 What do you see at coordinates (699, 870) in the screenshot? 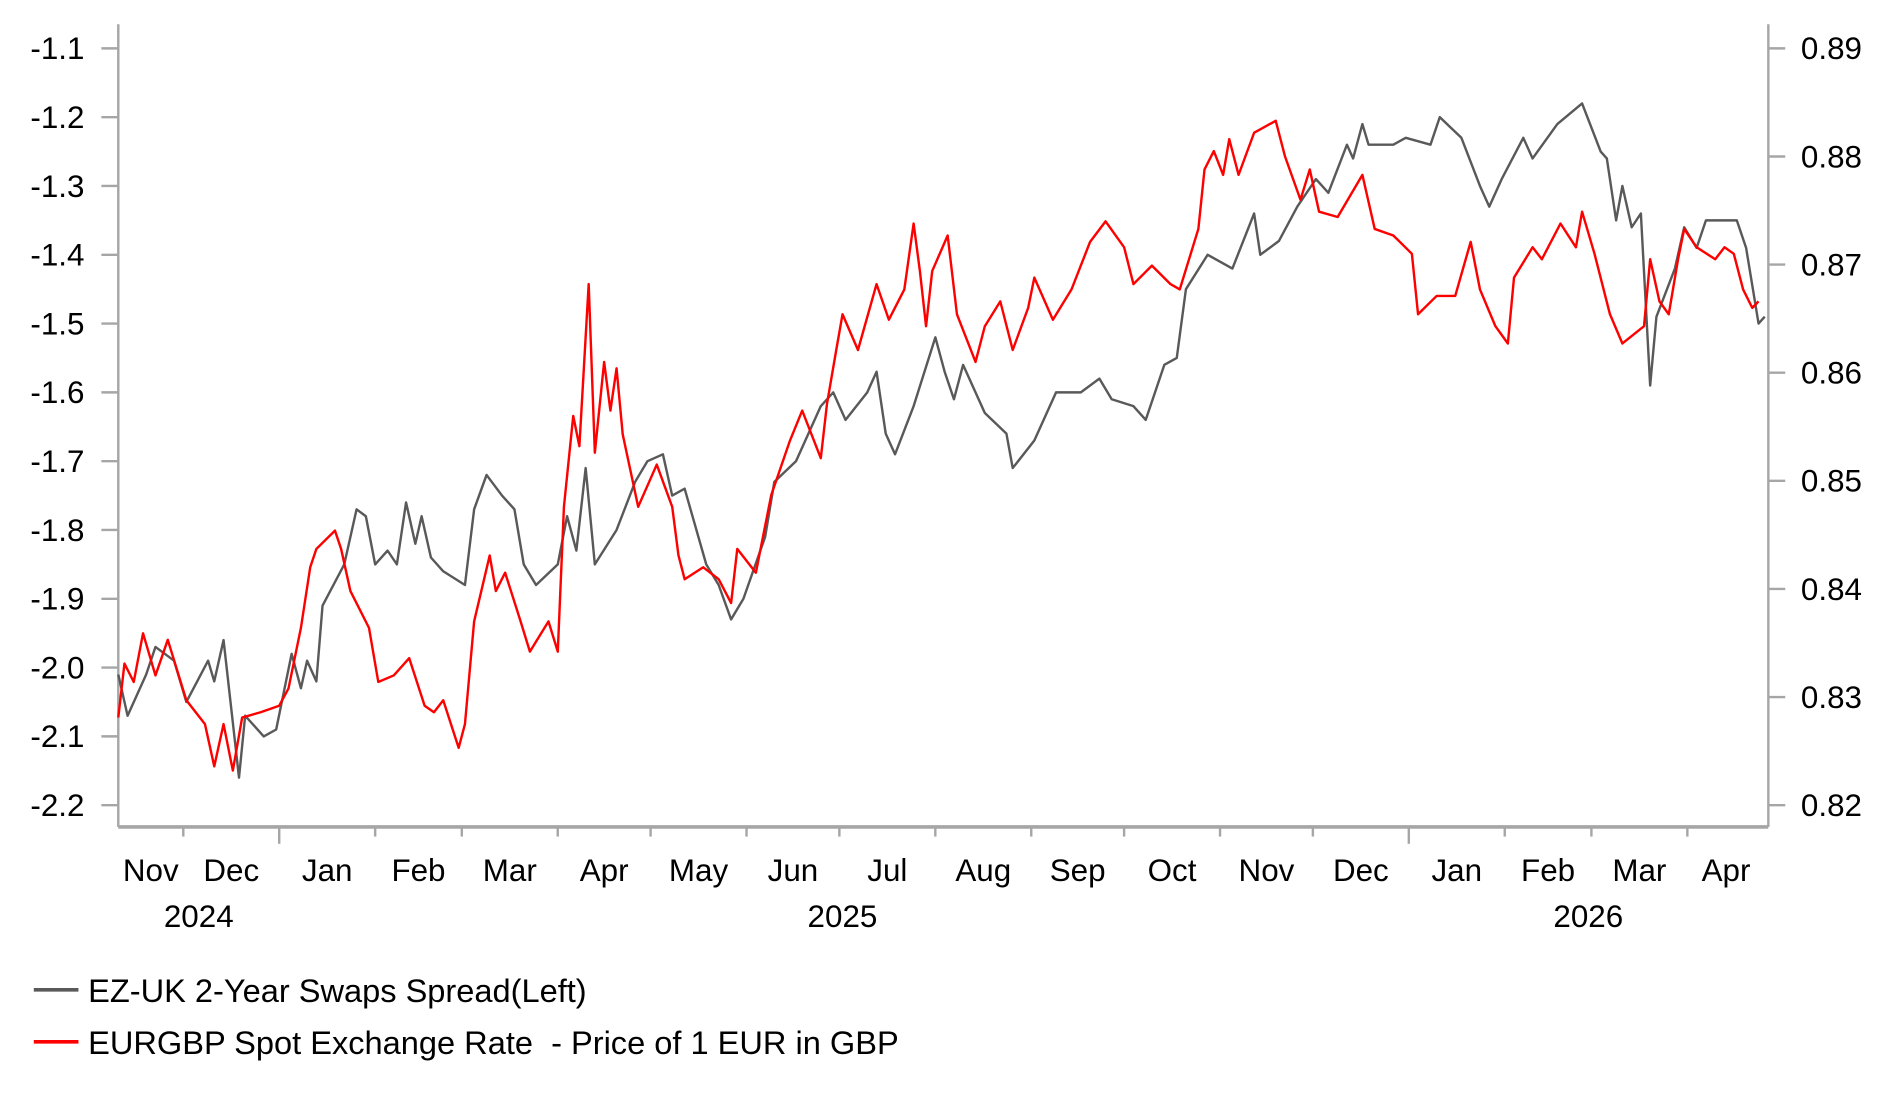
I see `x-month-label: May` at bounding box center [699, 870].